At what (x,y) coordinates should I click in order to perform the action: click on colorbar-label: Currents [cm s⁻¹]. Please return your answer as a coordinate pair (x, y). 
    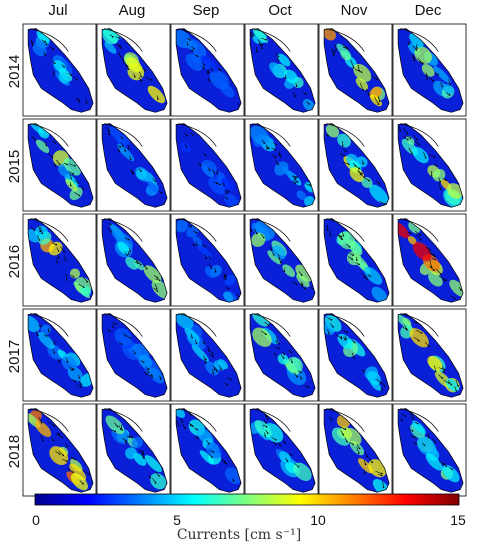
    Looking at the image, I should click on (239, 535).